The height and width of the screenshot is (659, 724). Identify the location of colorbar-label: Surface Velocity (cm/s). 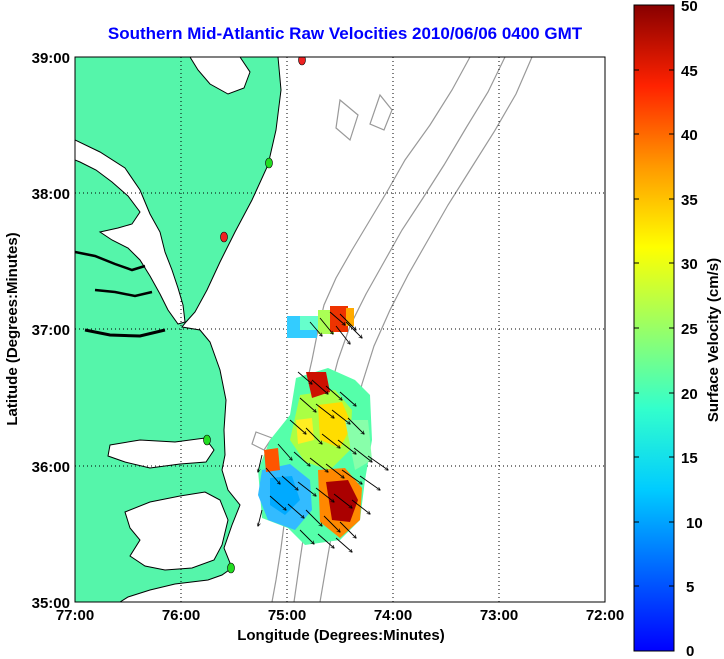
(713, 340).